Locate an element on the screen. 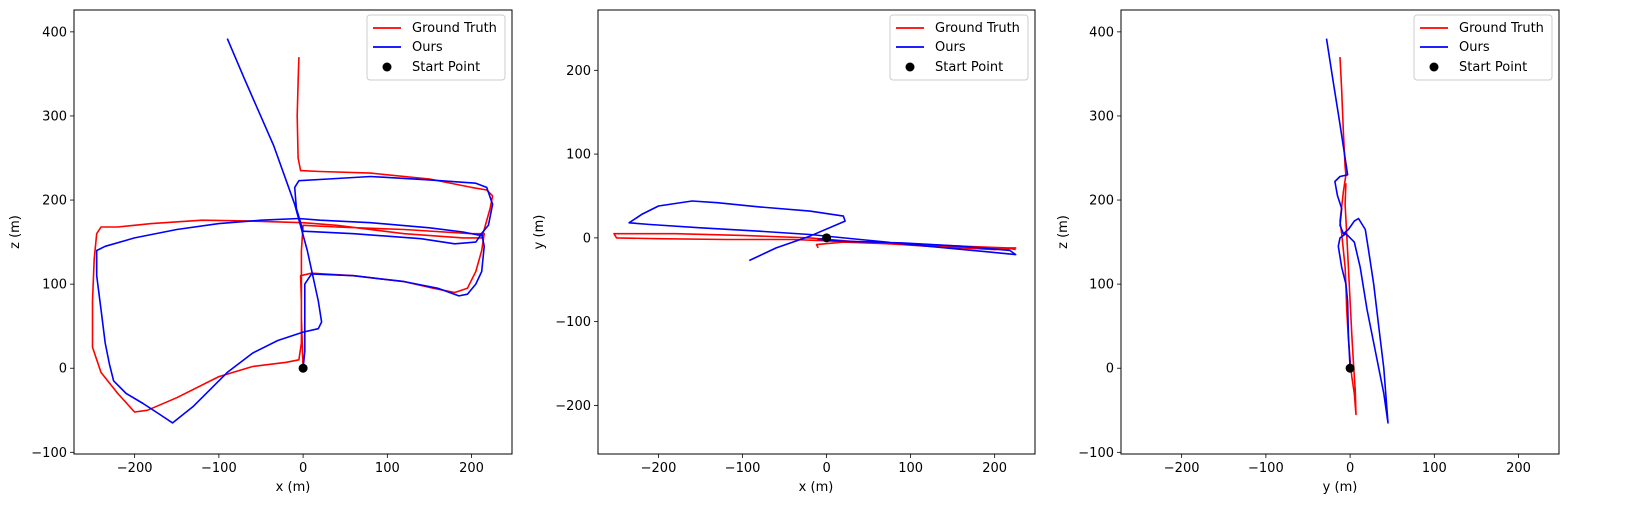 Image resolution: width=1637 pixels, height=525 pixels. y-axis-label: y (m) is located at coordinates (539, 232).